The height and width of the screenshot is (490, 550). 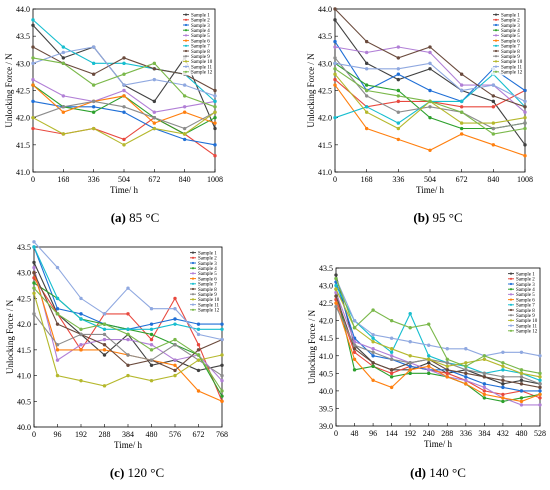 What do you see at coordinates (447, 433) in the screenshot?
I see `x-tick-label: 288` at bounding box center [447, 433].